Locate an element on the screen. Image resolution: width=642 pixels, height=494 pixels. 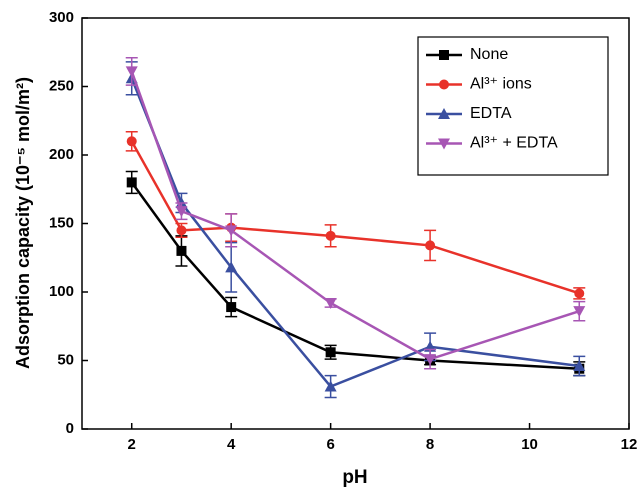
y-tick-label: 0 is located at coordinates (70, 428).